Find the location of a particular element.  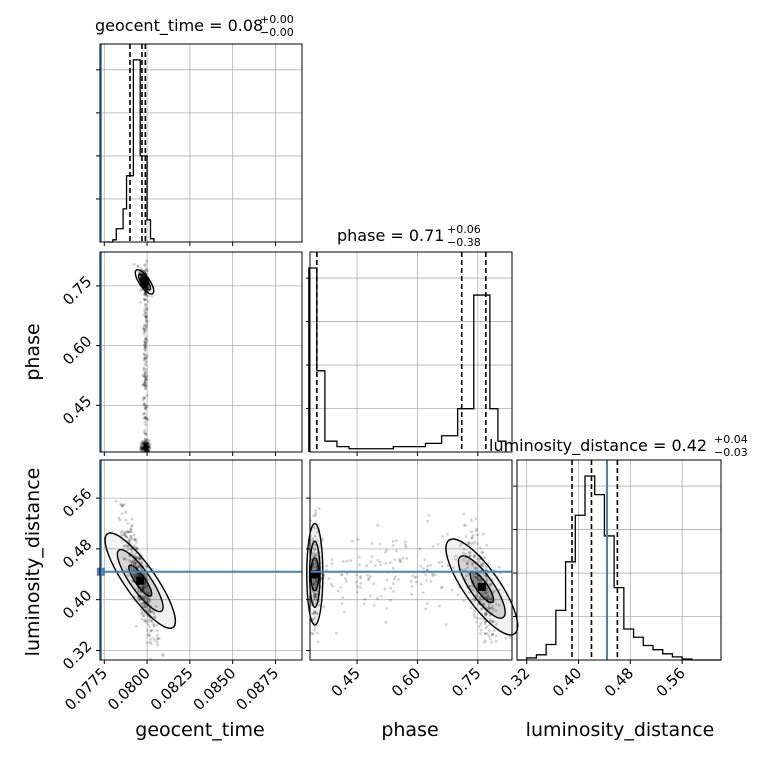

title-phase-sup: +0.06 is located at coordinates (464, 229).